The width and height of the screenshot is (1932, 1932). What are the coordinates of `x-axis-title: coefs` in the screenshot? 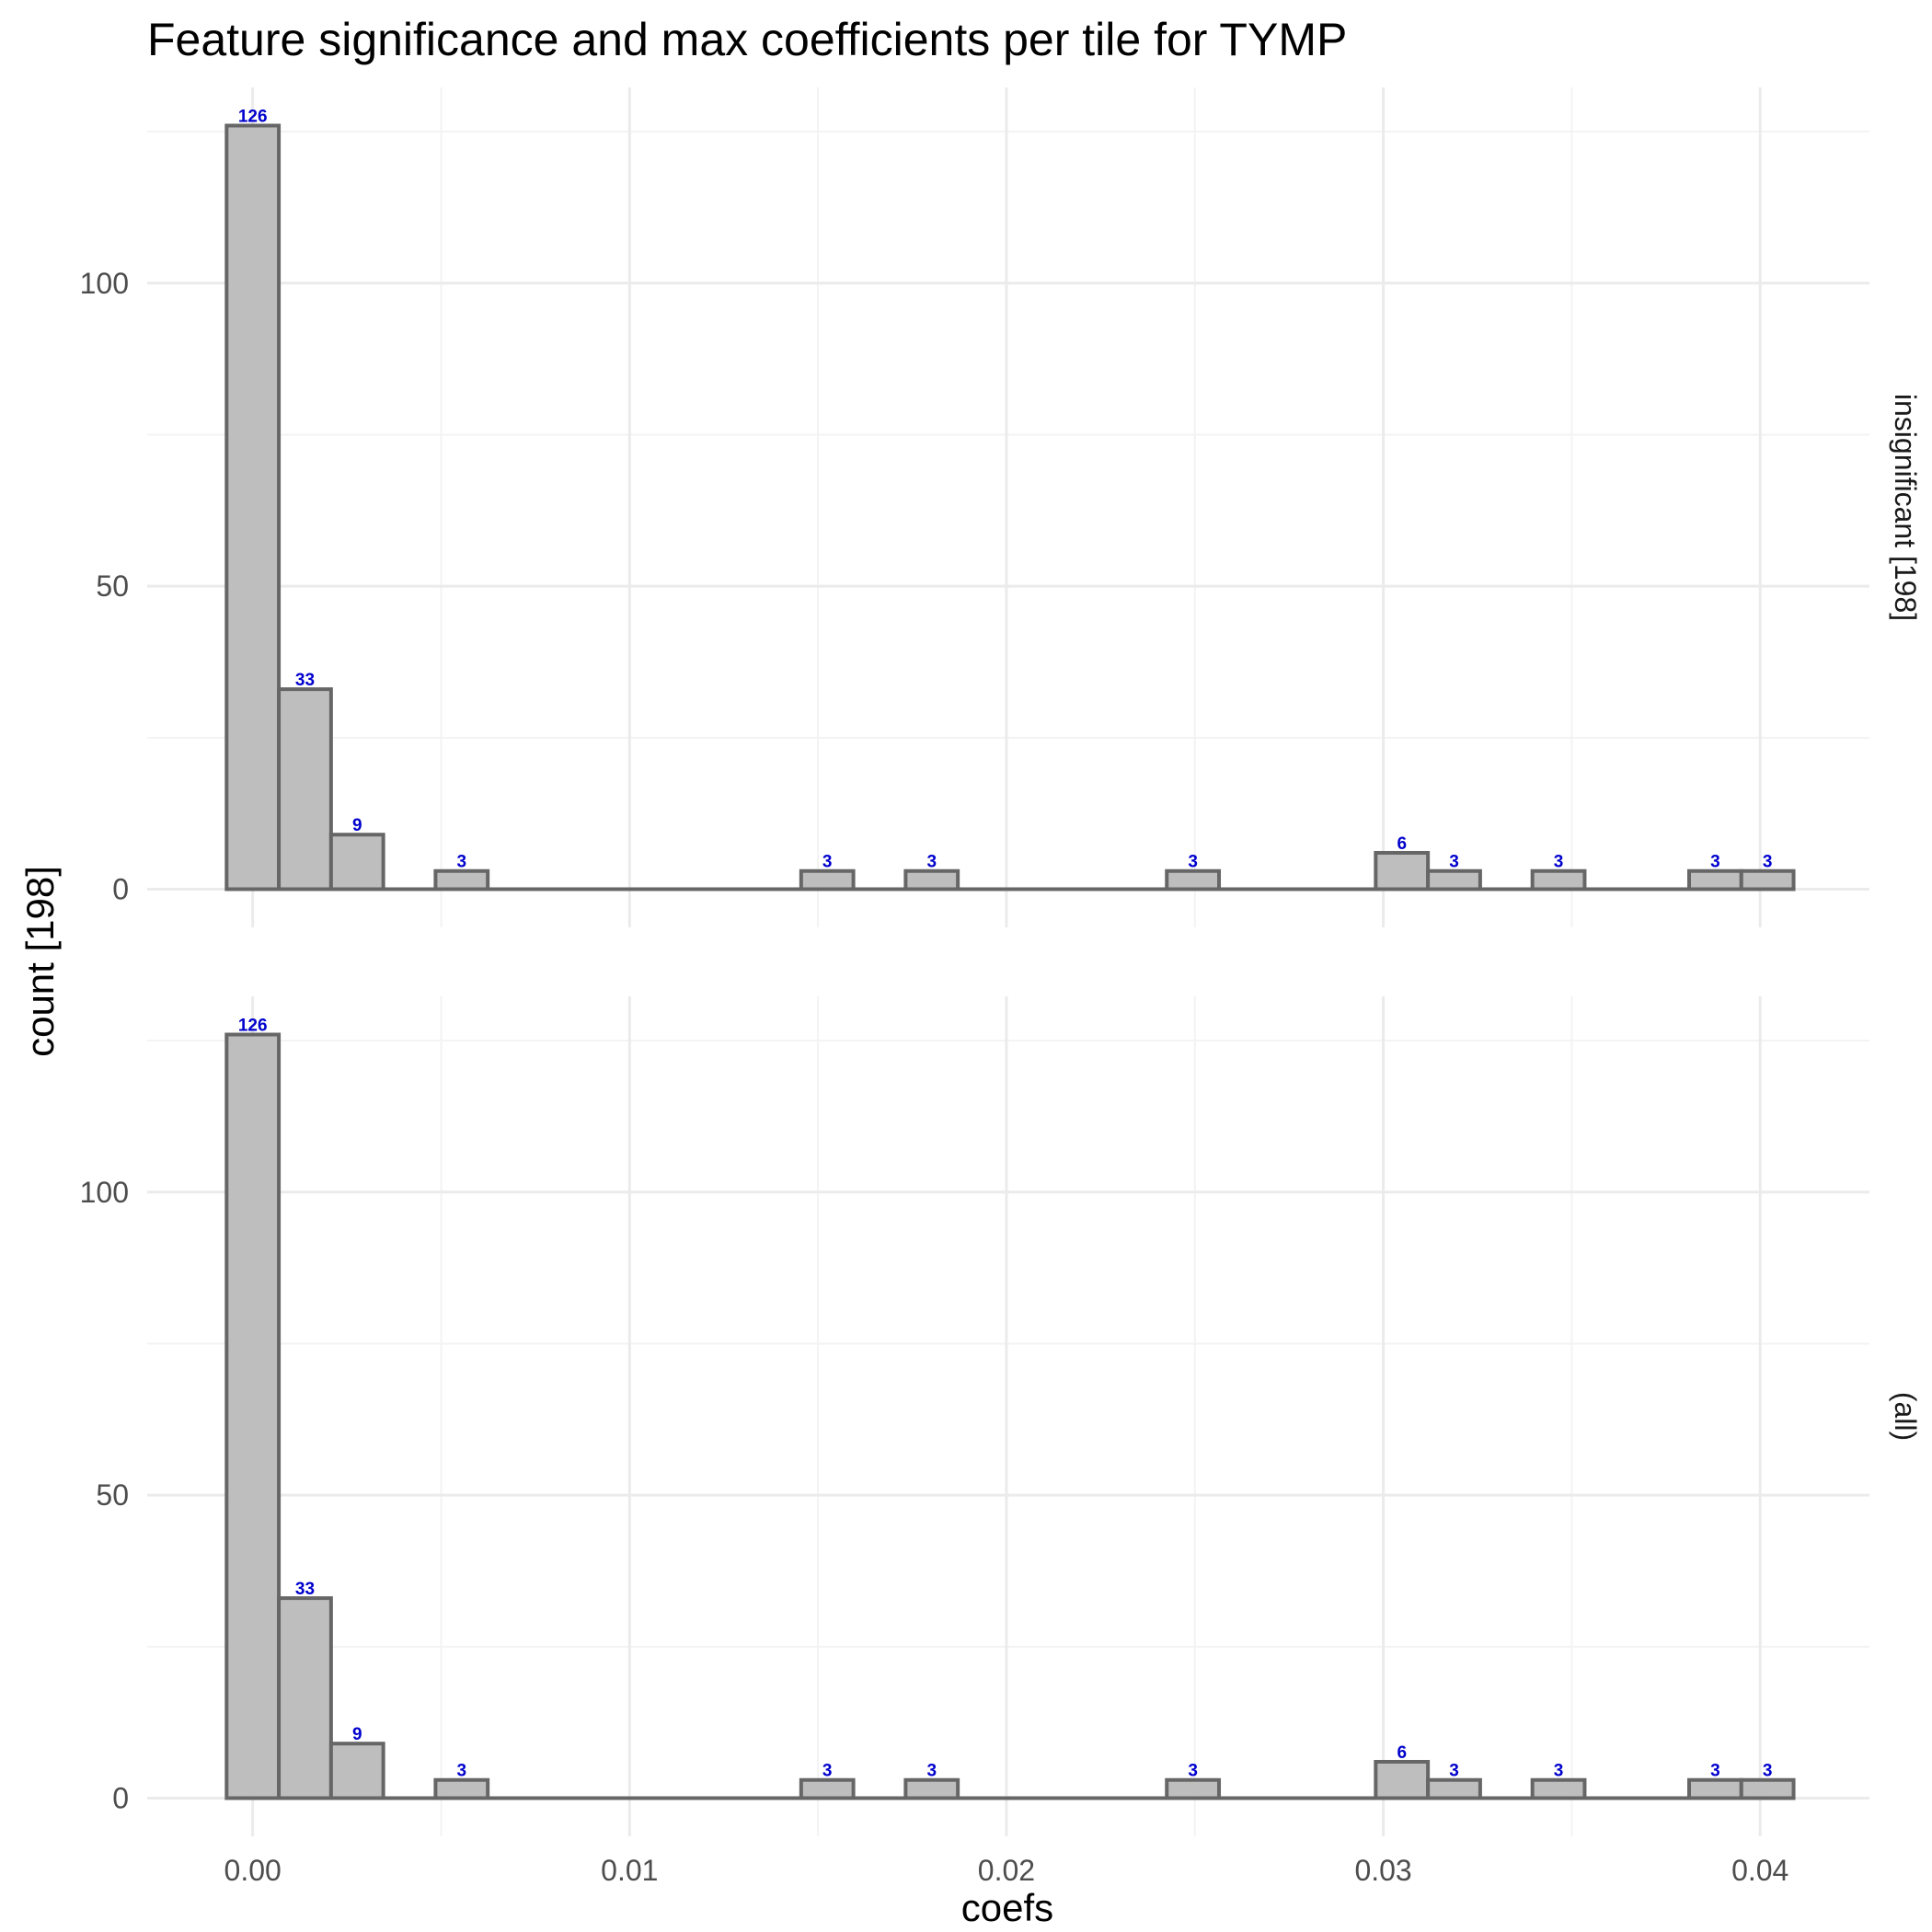 It's located at (1007, 1907).